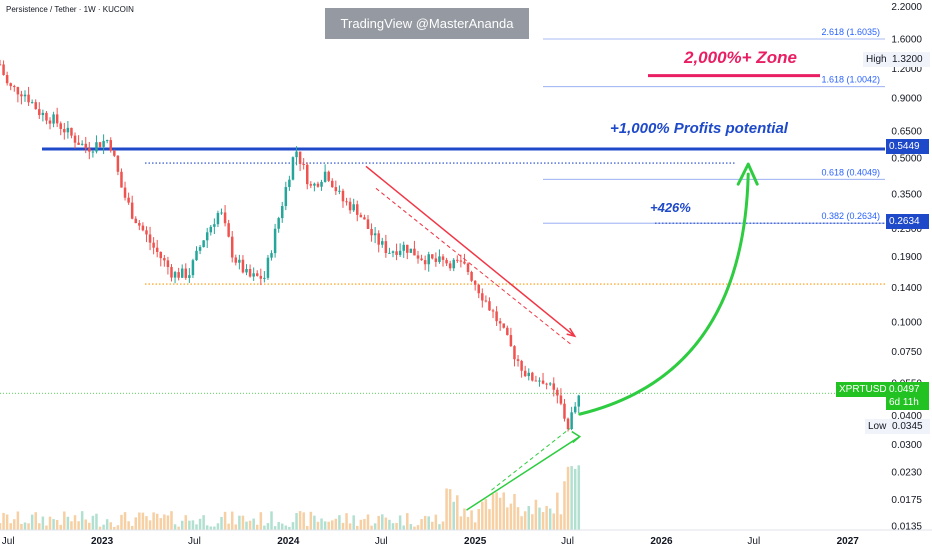  Describe the element at coordinates (473, 266) in the screenshot. I see `downtrend-dashed` at that location.